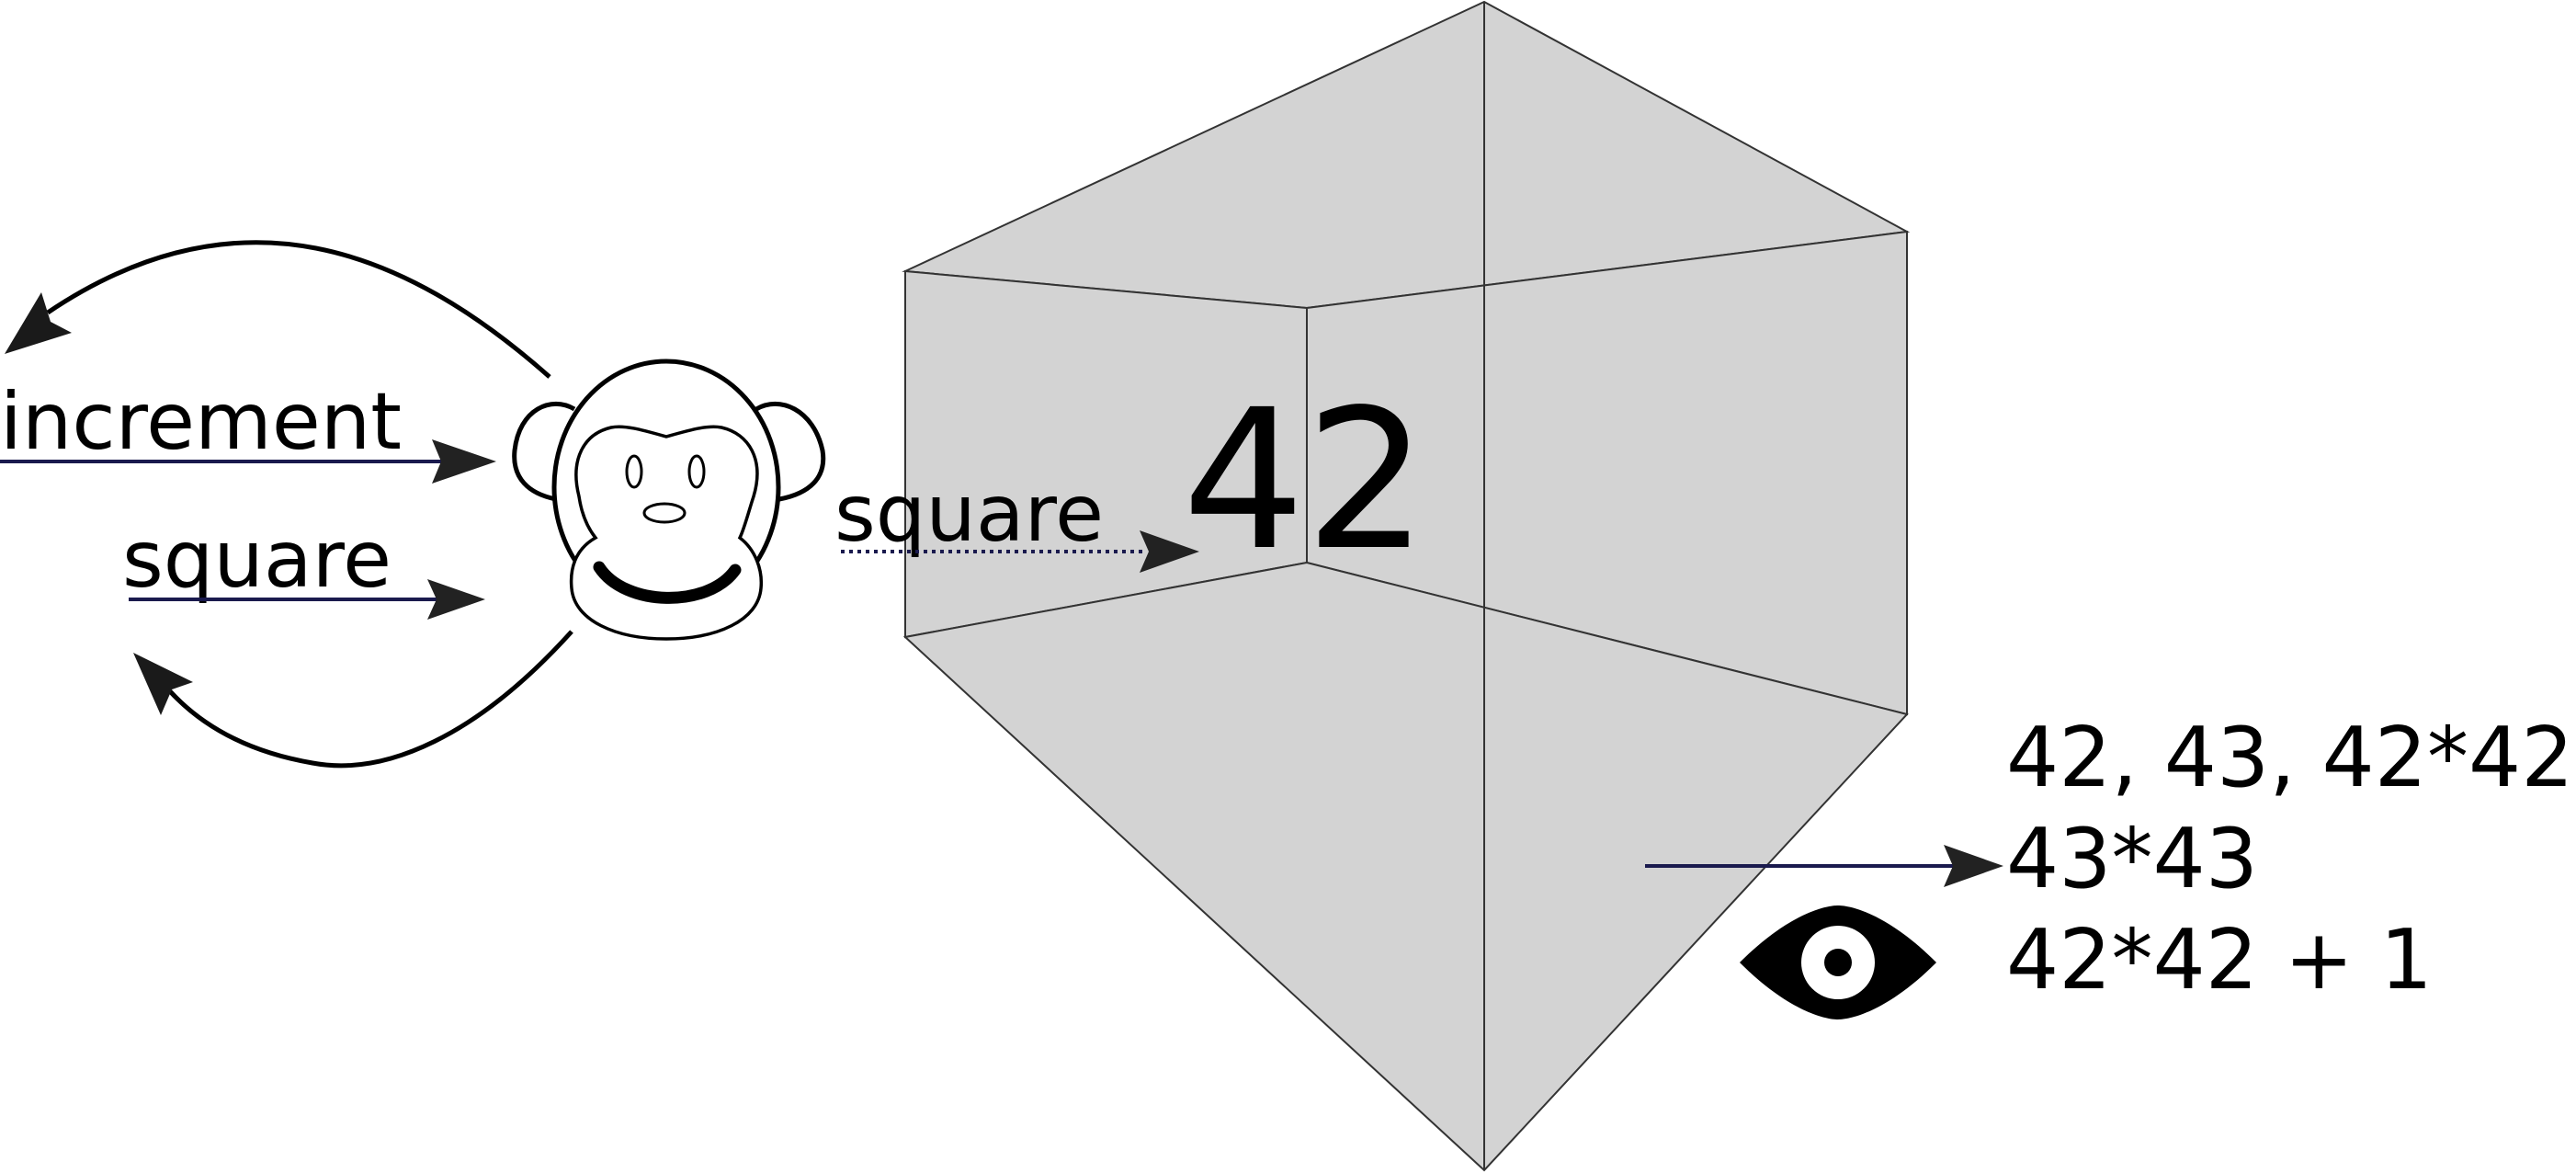 This screenshot has height=1173, width=2576. Describe the element at coordinates (1169, 551) in the screenshot. I see `arrow-square-mid-head` at that location.